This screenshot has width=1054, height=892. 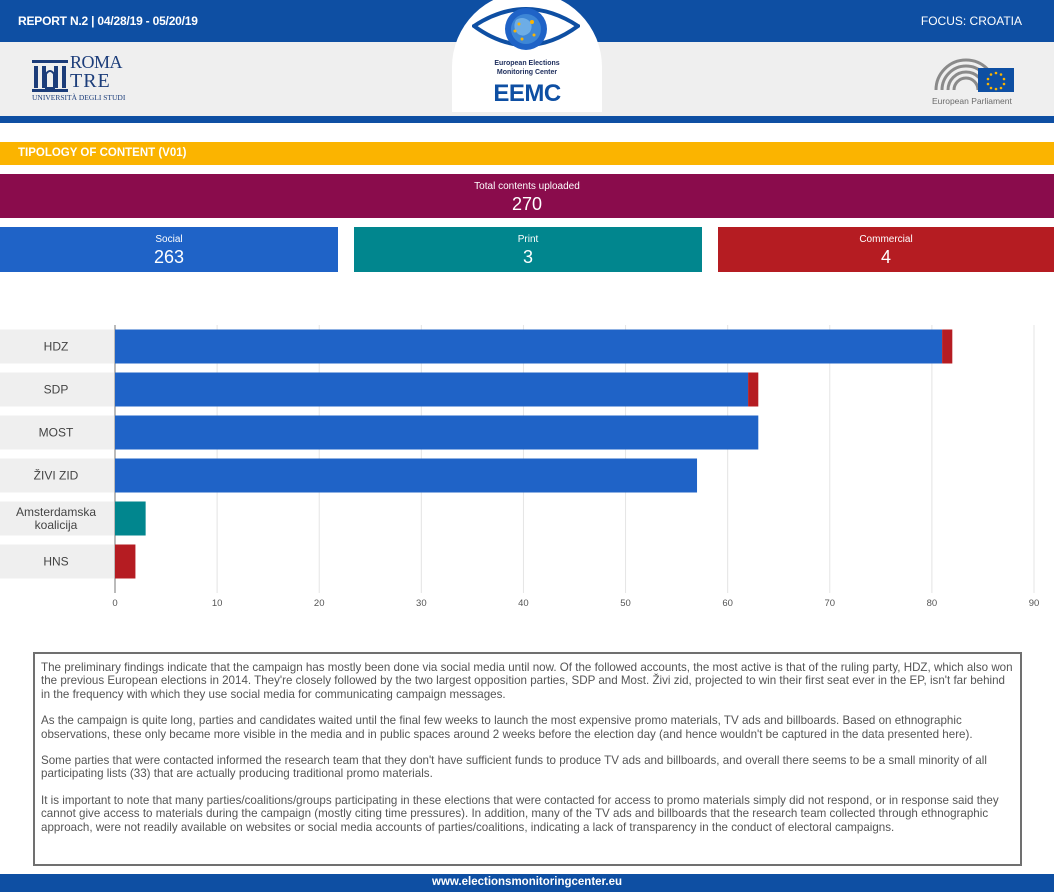 What do you see at coordinates (523, 603) in the screenshot?
I see `x-tick-label: 40` at bounding box center [523, 603].